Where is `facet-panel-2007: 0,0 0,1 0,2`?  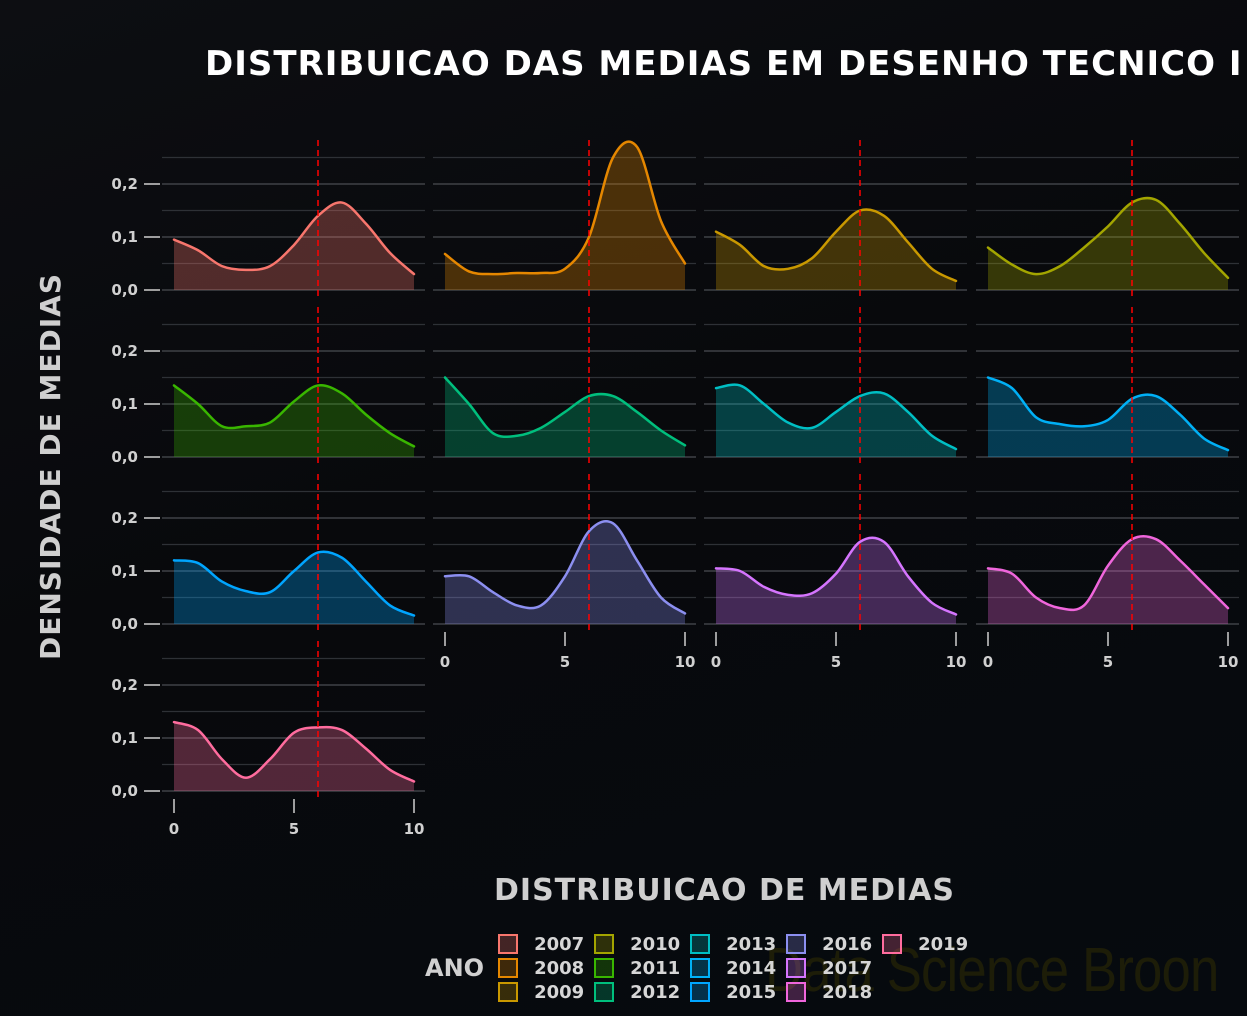
facet-panel-2007: 0,0 0,1 0,2 is located at coordinates (268, 219).